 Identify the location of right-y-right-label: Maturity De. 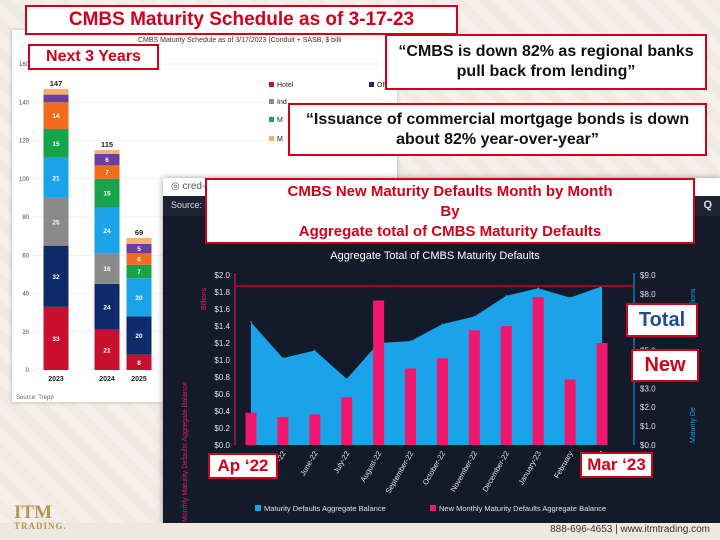
(693, 425).